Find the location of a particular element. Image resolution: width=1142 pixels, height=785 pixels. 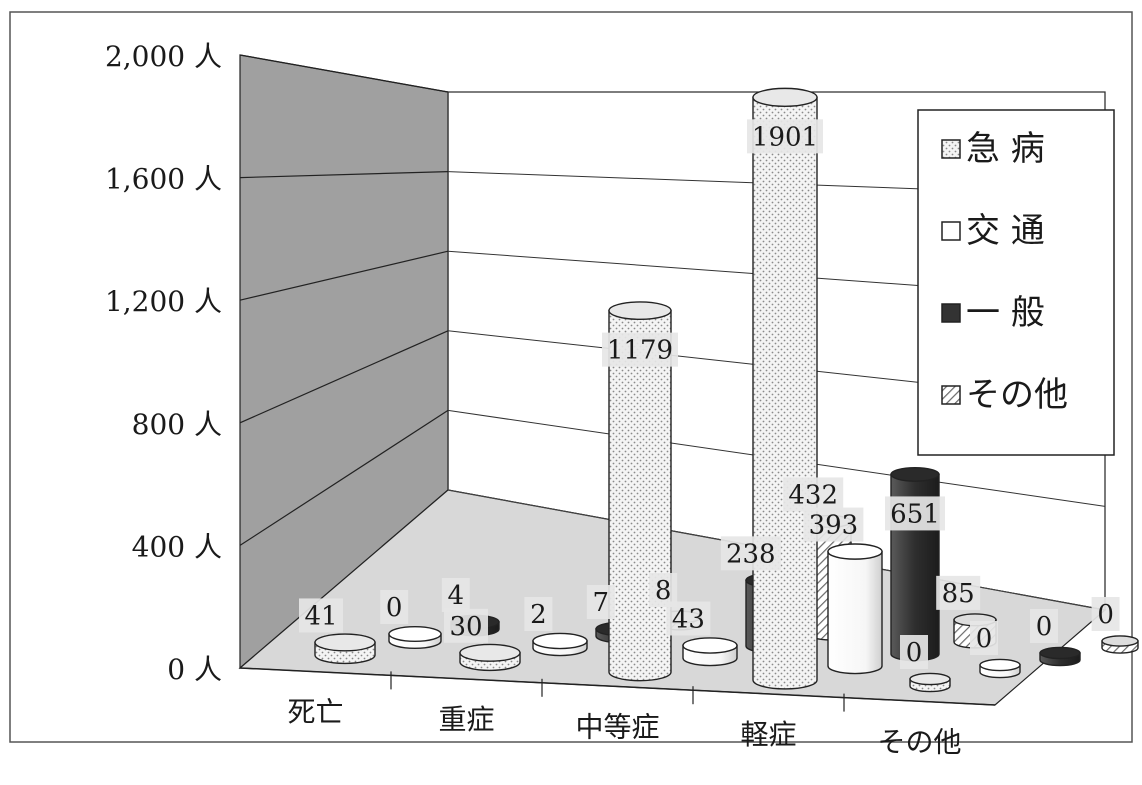

bar-一般-その他 is located at coordinates (1060, 656).